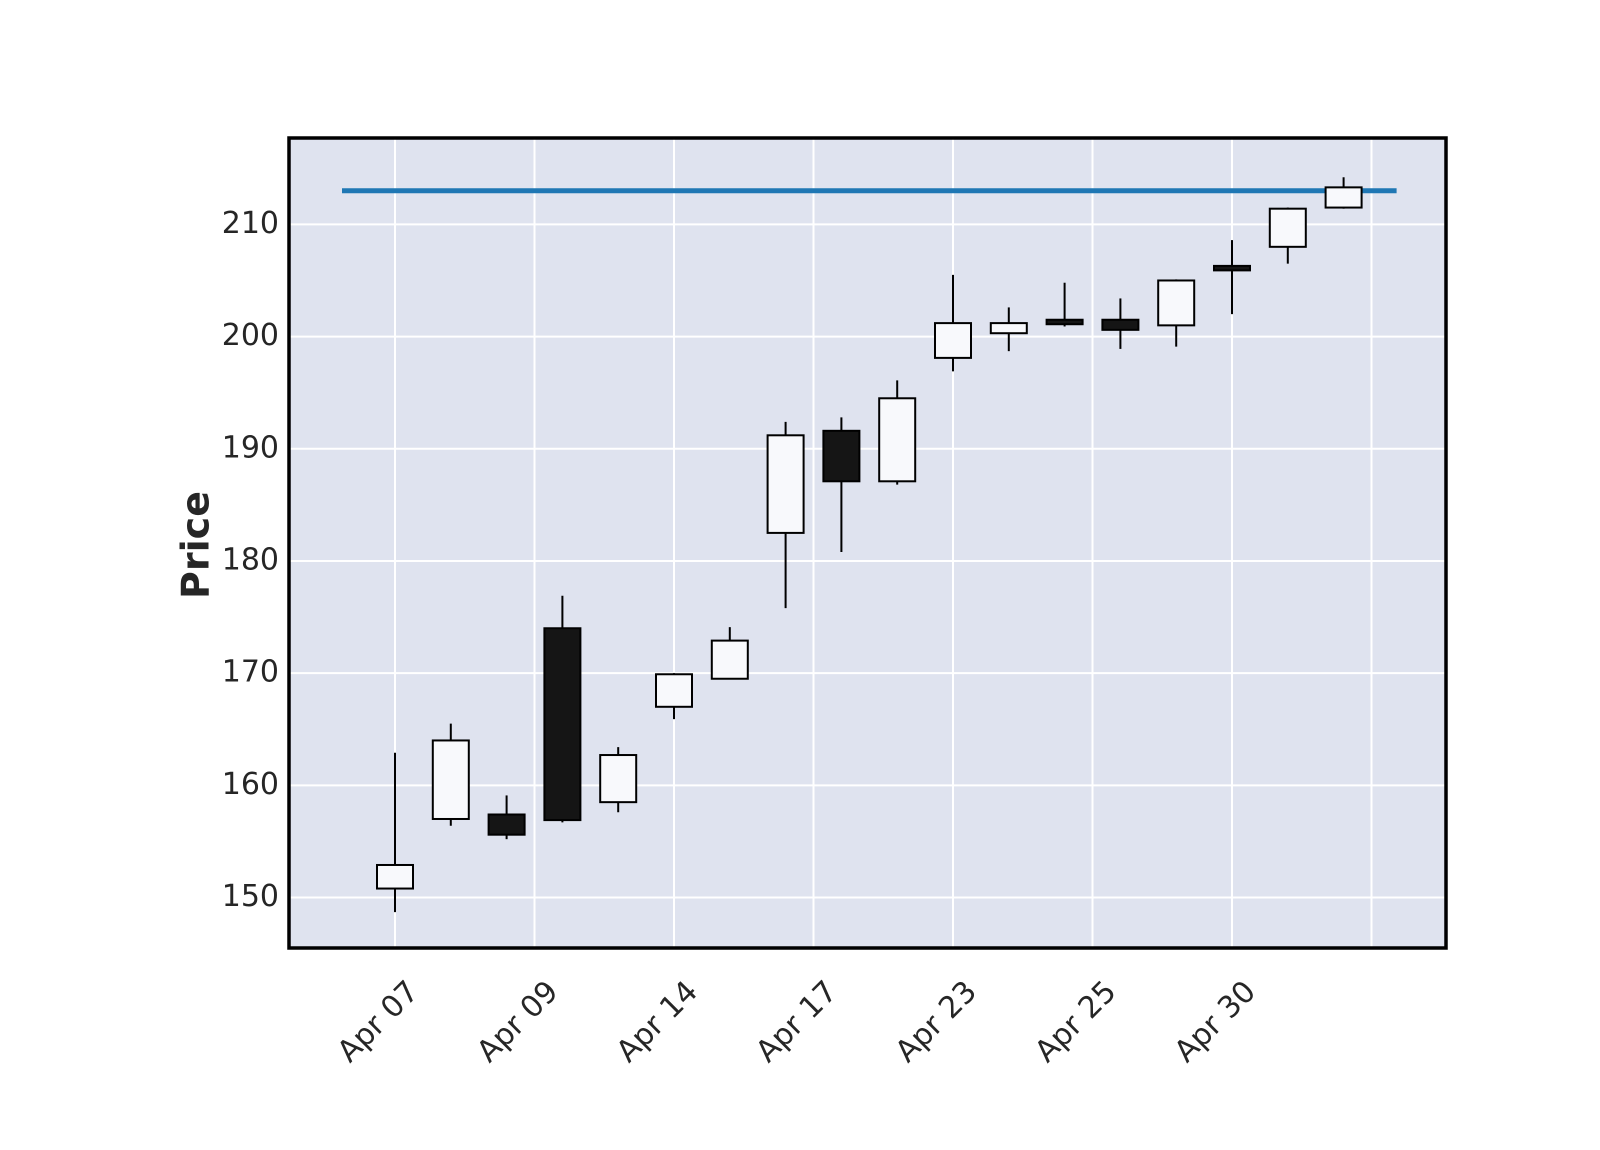 This screenshot has width=1600, height=1150. I want to click on y-tick-label: 190, so click(250, 447).